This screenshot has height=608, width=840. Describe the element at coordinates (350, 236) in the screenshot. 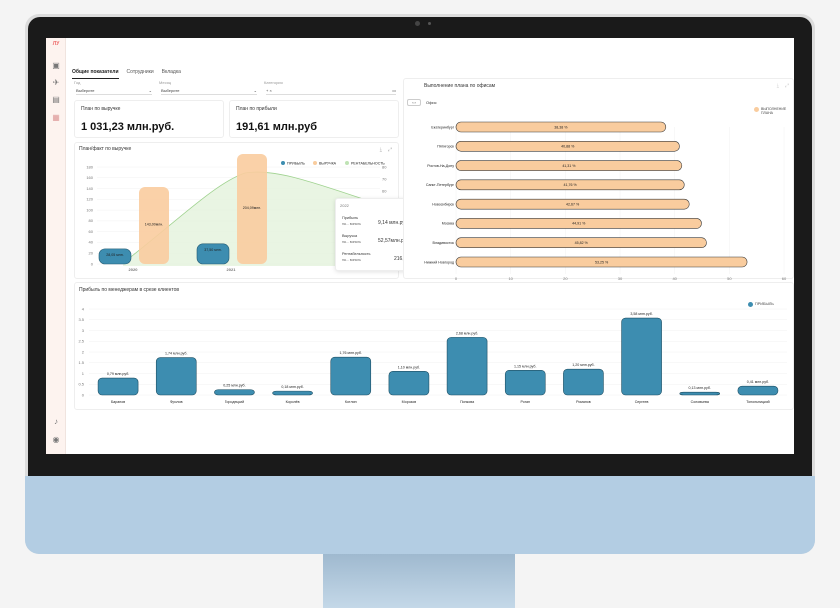

I see `tooltip-revenue-name: Выручка` at that location.